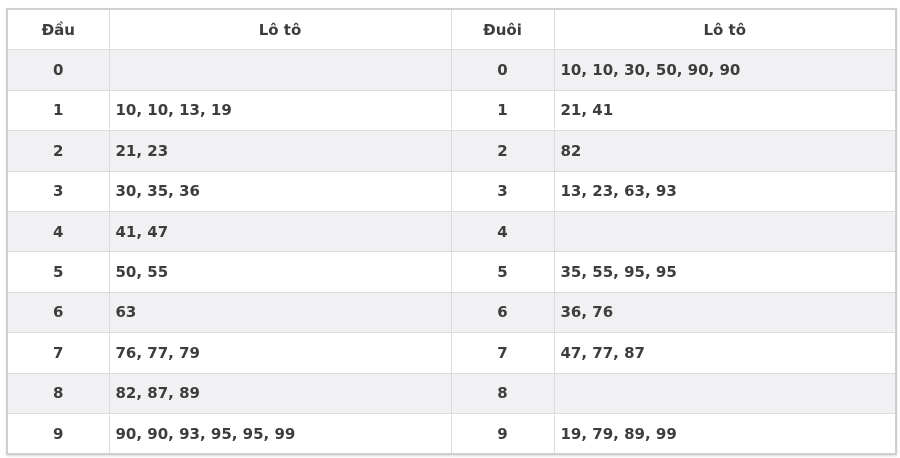 The height and width of the screenshot is (458, 900). Describe the element at coordinates (280, 30) in the screenshot. I see `header-dau-loto: Lô tô` at that location.